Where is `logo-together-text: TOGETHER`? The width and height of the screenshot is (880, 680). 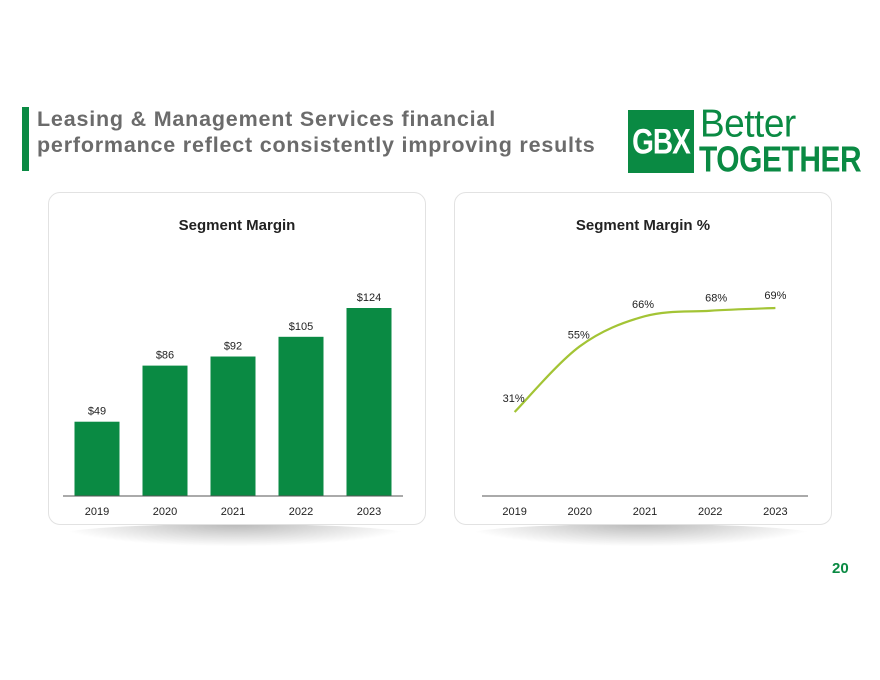
logo-together-text: TOGETHER is located at coordinates (780, 159).